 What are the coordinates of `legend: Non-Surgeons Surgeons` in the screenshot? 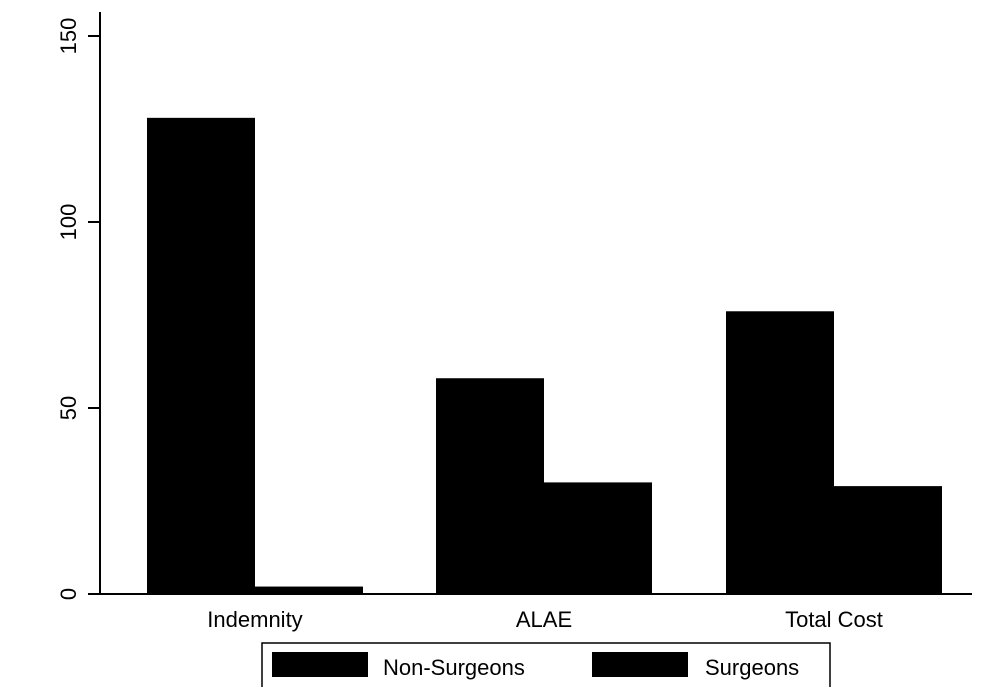 It's located at (546, 664).